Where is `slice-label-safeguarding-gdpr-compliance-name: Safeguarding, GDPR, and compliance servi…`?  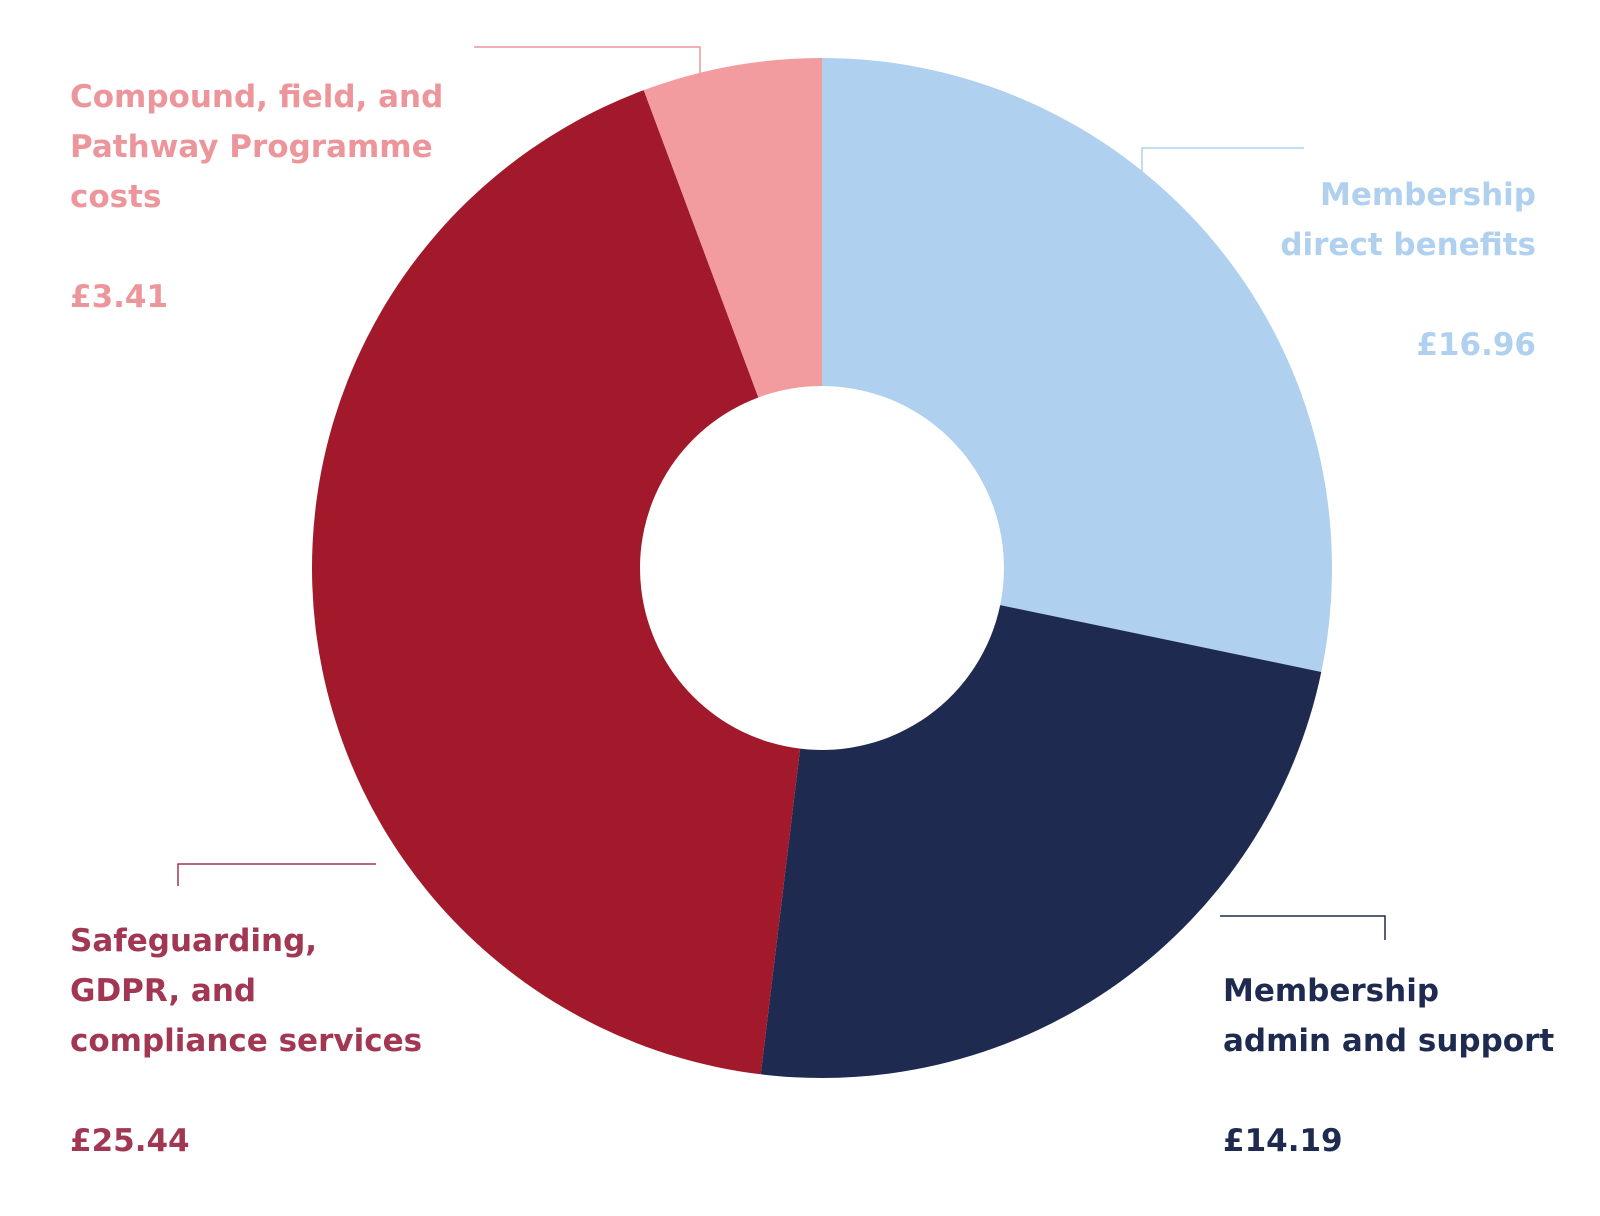 slice-label-safeguarding-gdpr-compliance-name: Safeguarding, GDPR, and compliance servi… is located at coordinates (246, 991).